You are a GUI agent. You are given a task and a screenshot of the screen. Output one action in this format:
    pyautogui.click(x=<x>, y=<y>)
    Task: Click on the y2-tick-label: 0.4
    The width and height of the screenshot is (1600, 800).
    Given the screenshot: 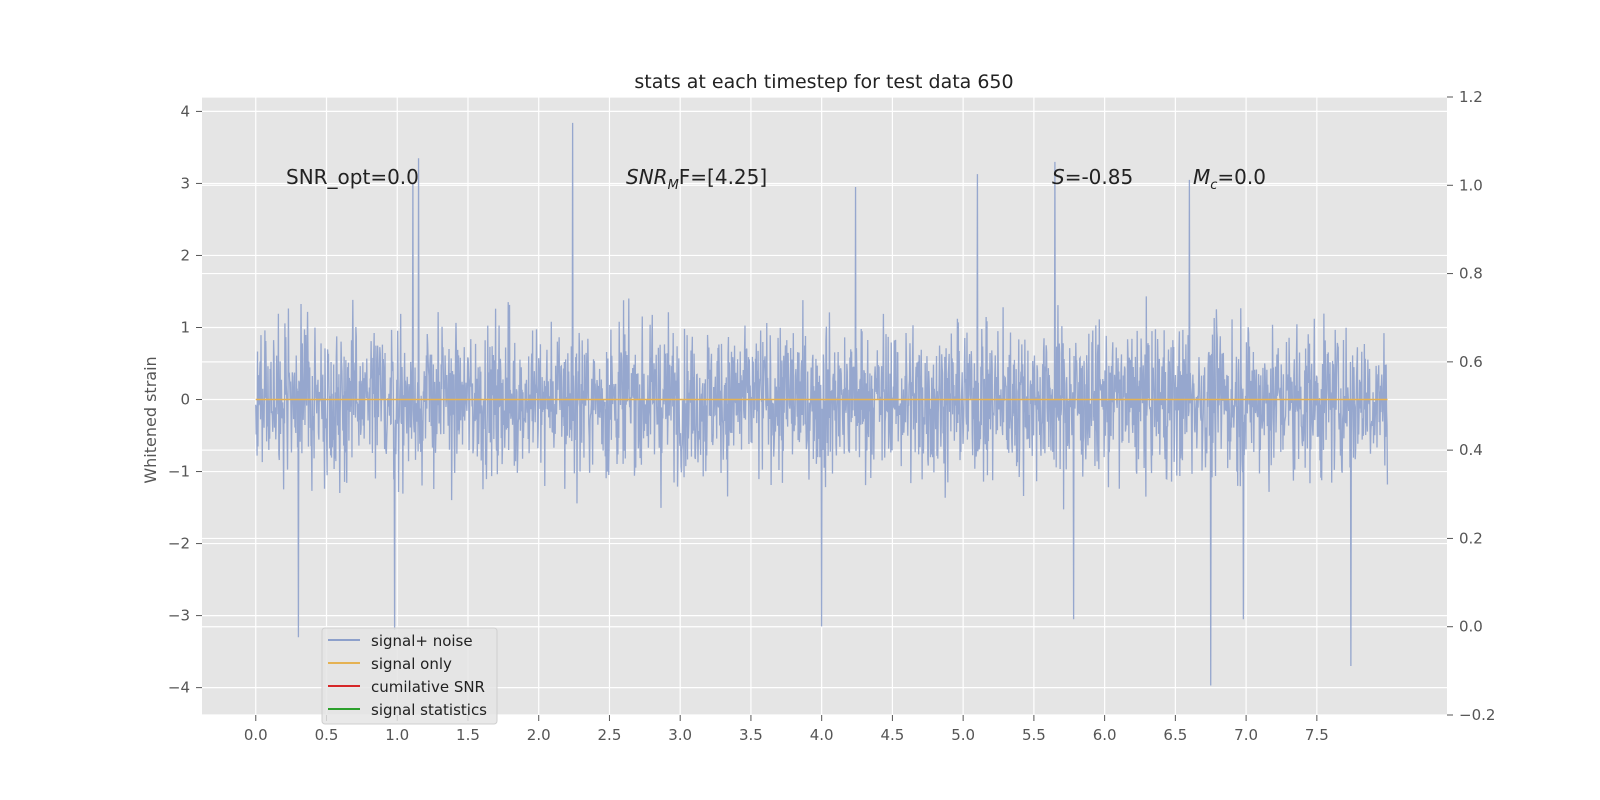 What is the action you would take?
    pyautogui.click(x=1471, y=450)
    